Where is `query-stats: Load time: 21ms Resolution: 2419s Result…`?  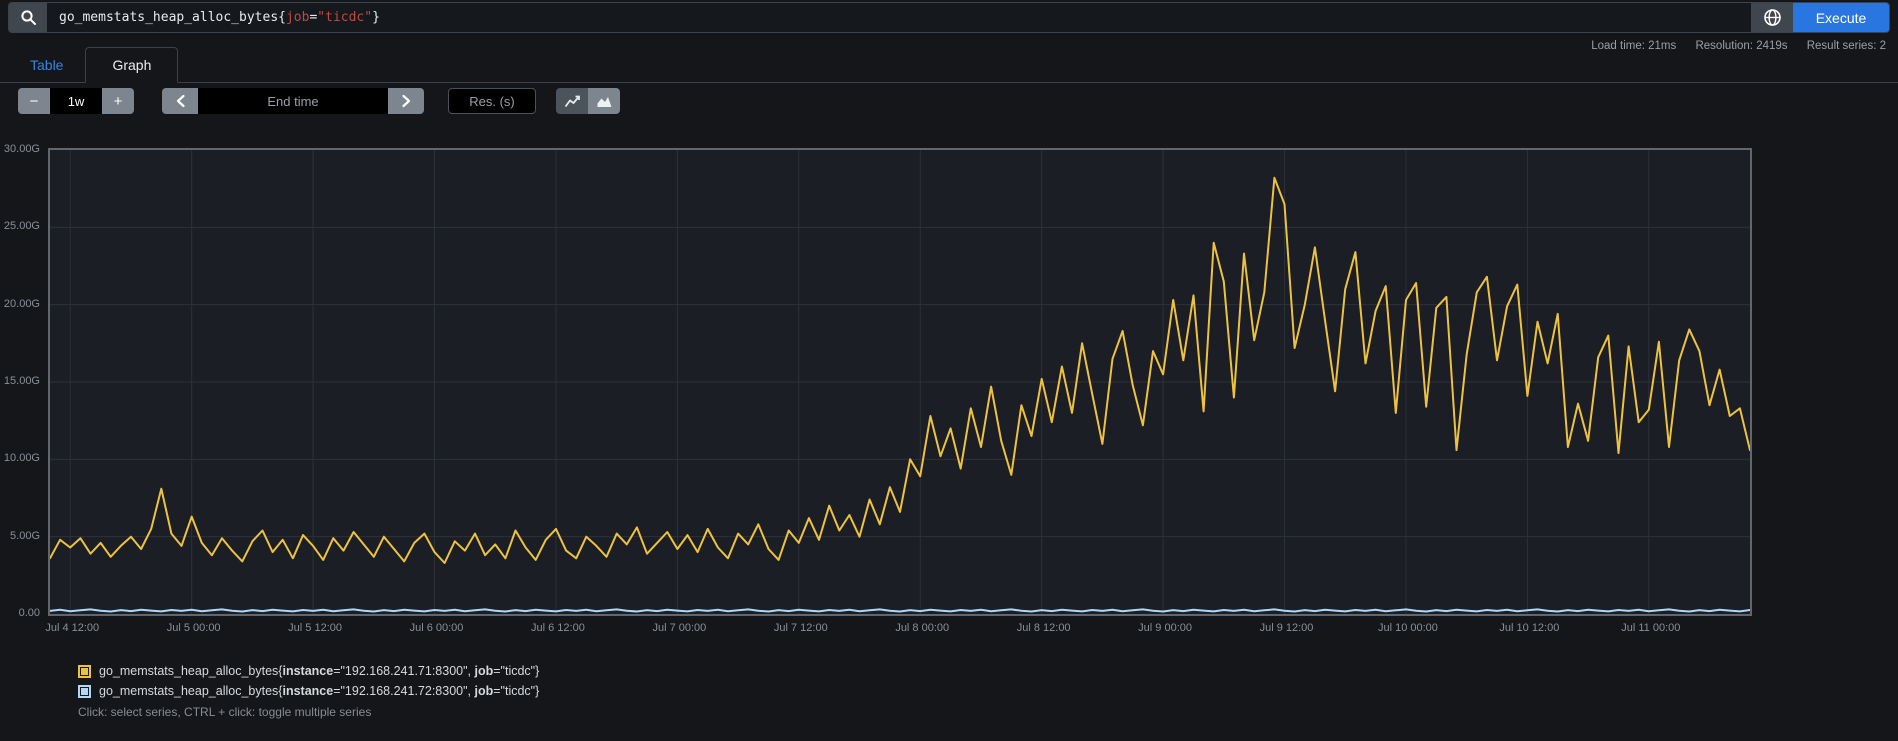 query-stats: Load time: 21ms Resolution: 2419s Result… is located at coordinates (1730, 46).